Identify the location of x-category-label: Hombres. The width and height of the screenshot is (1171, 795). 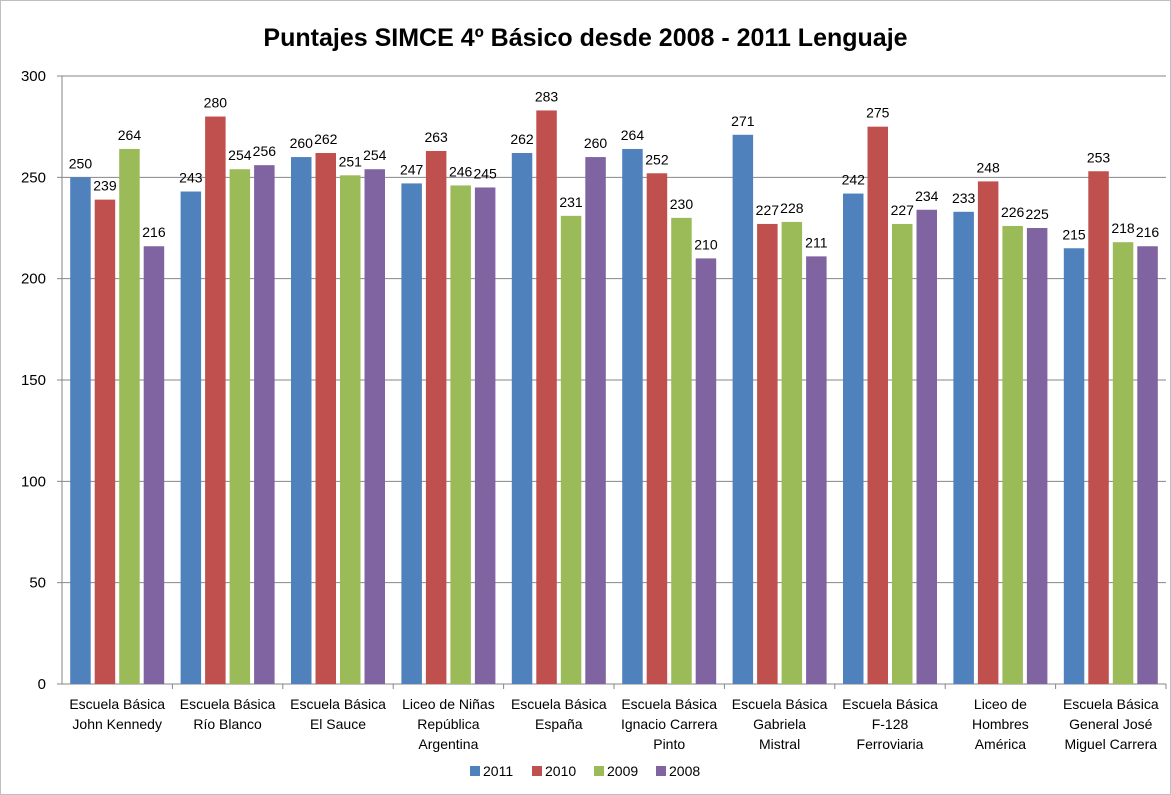
(1000, 724).